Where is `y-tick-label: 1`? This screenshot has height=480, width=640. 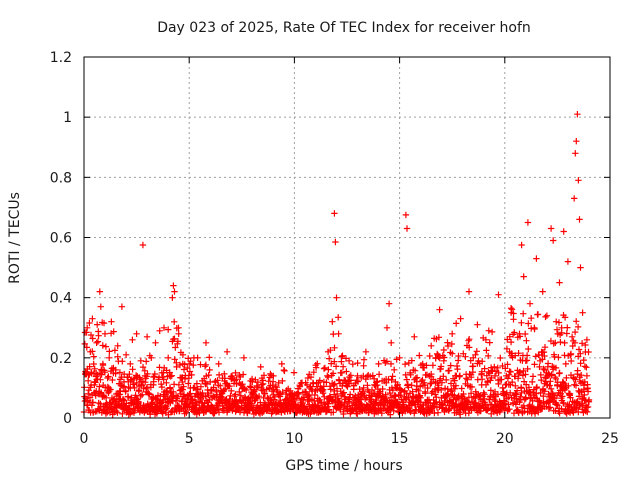
y-tick-label: 1 is located at coordinates (67, 118).